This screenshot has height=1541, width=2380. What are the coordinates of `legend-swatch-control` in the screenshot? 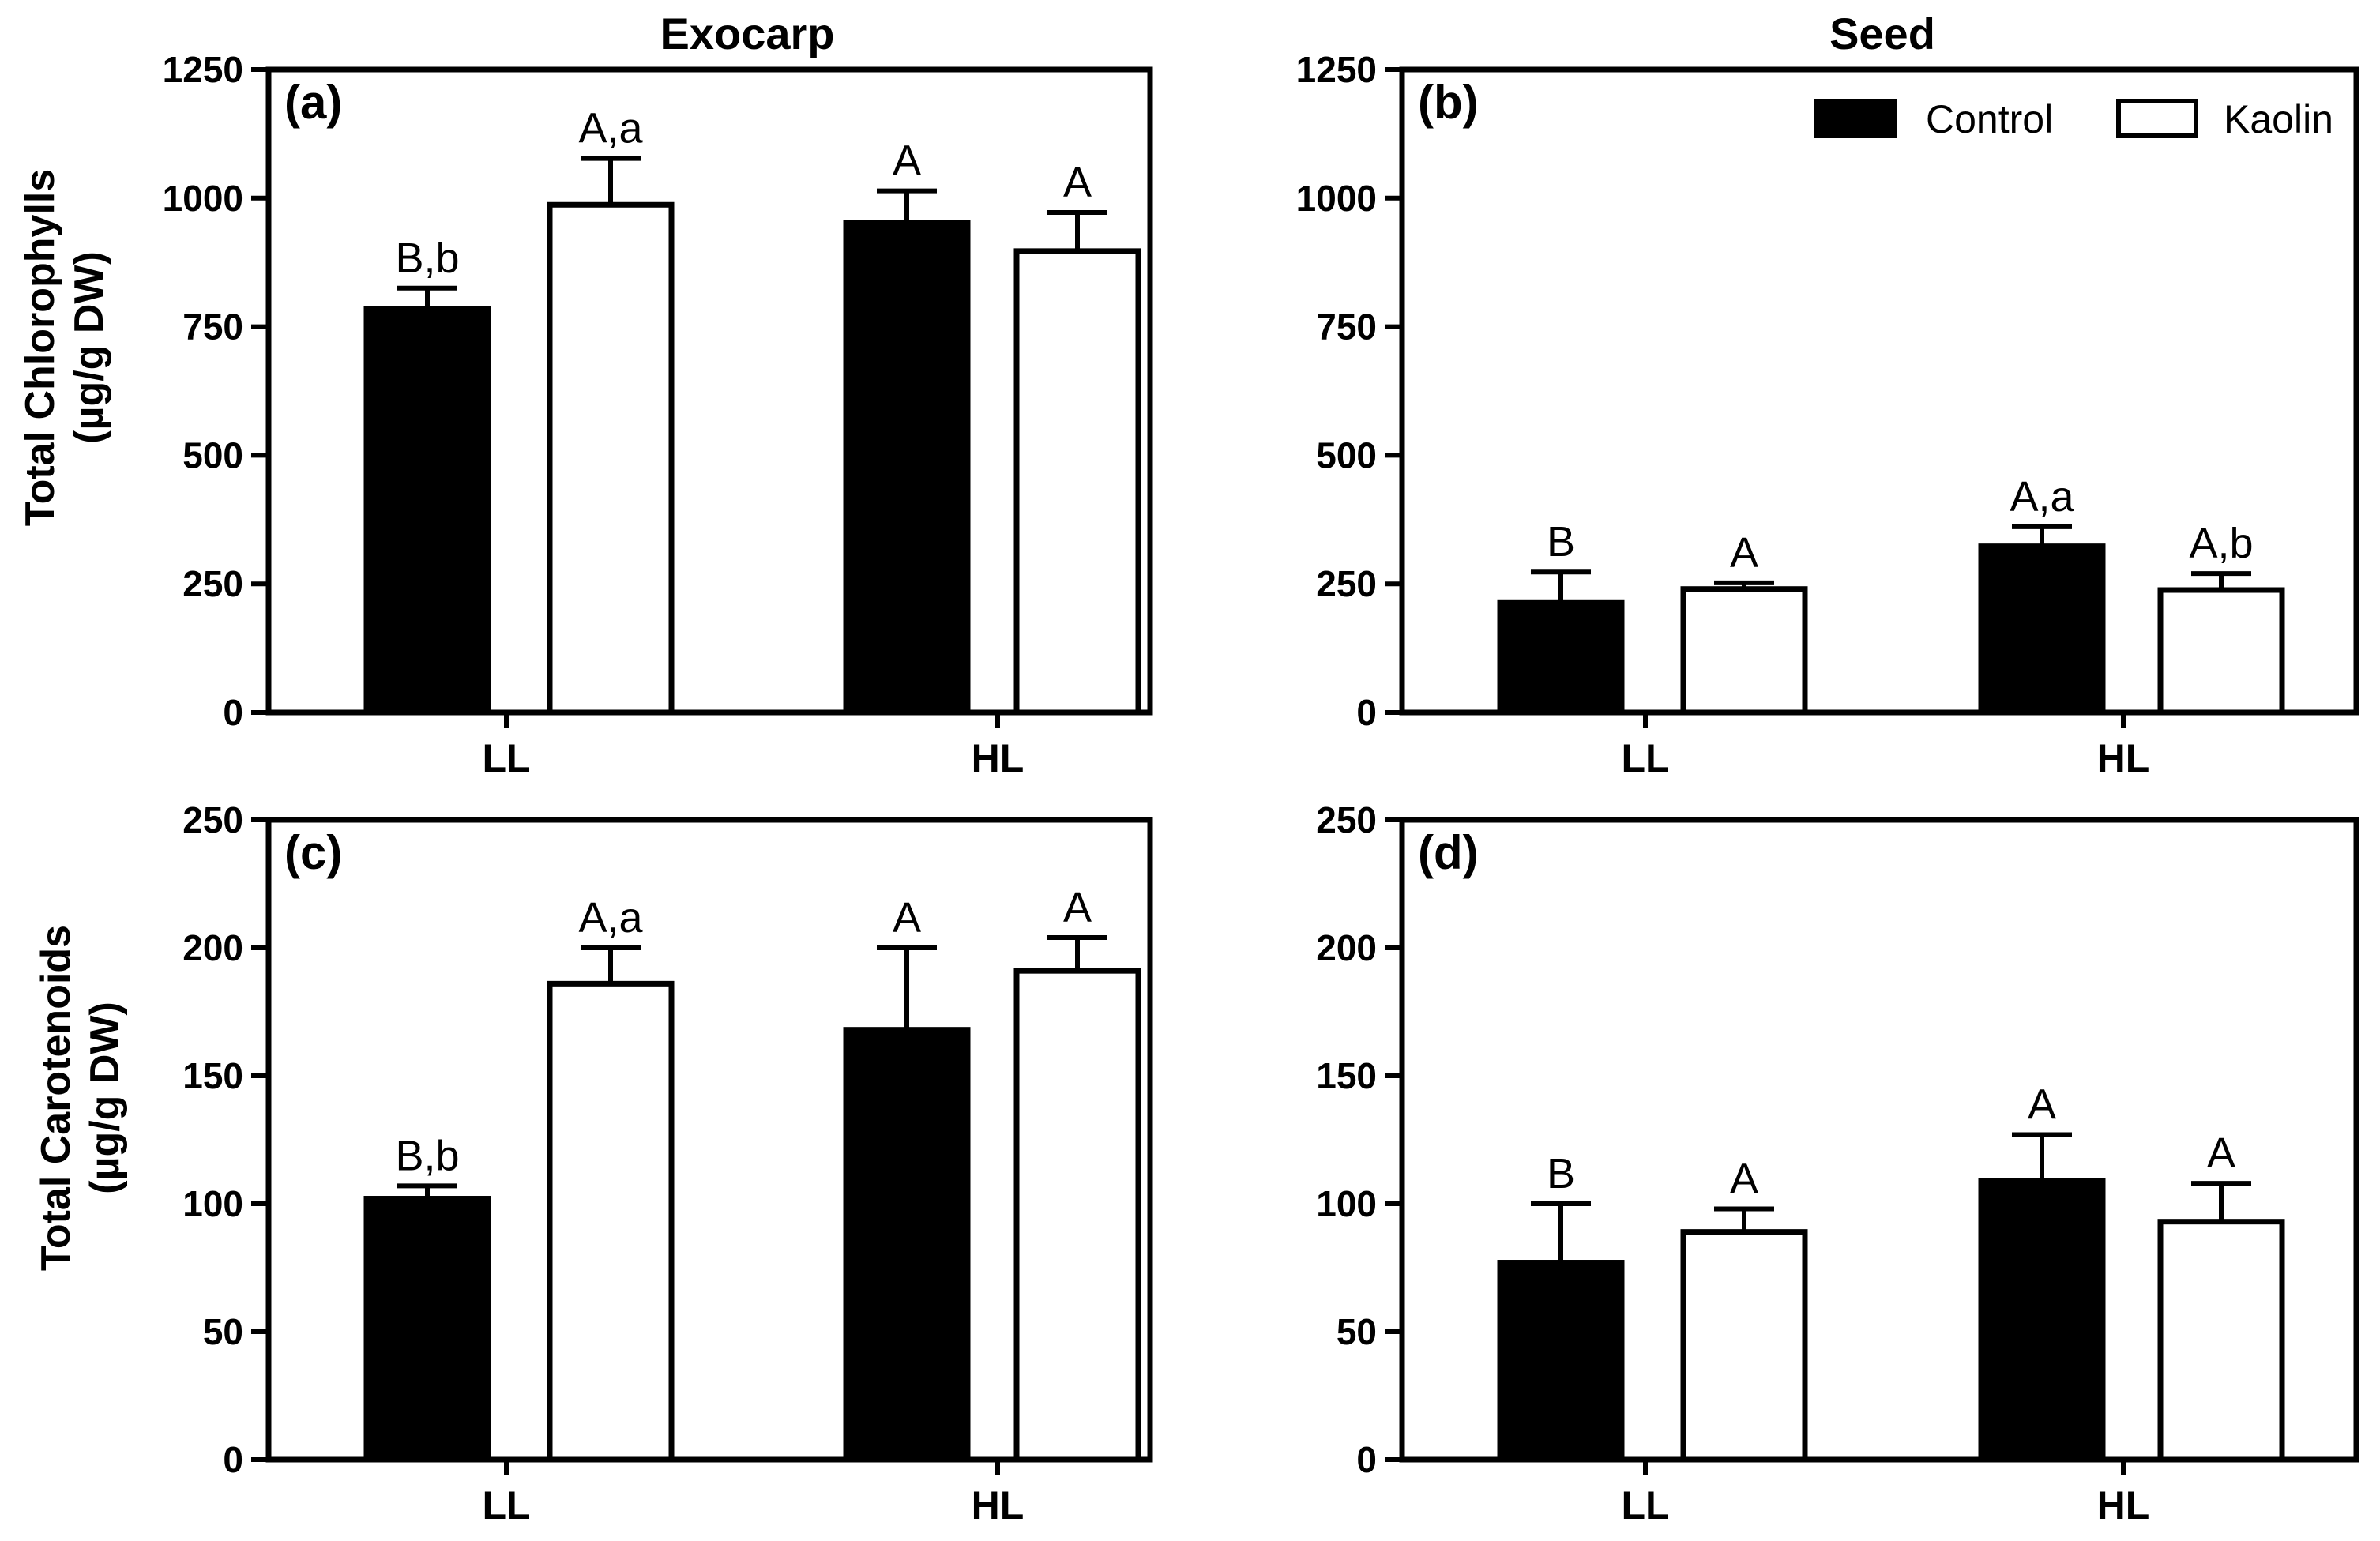 It's located at (1855, 119).